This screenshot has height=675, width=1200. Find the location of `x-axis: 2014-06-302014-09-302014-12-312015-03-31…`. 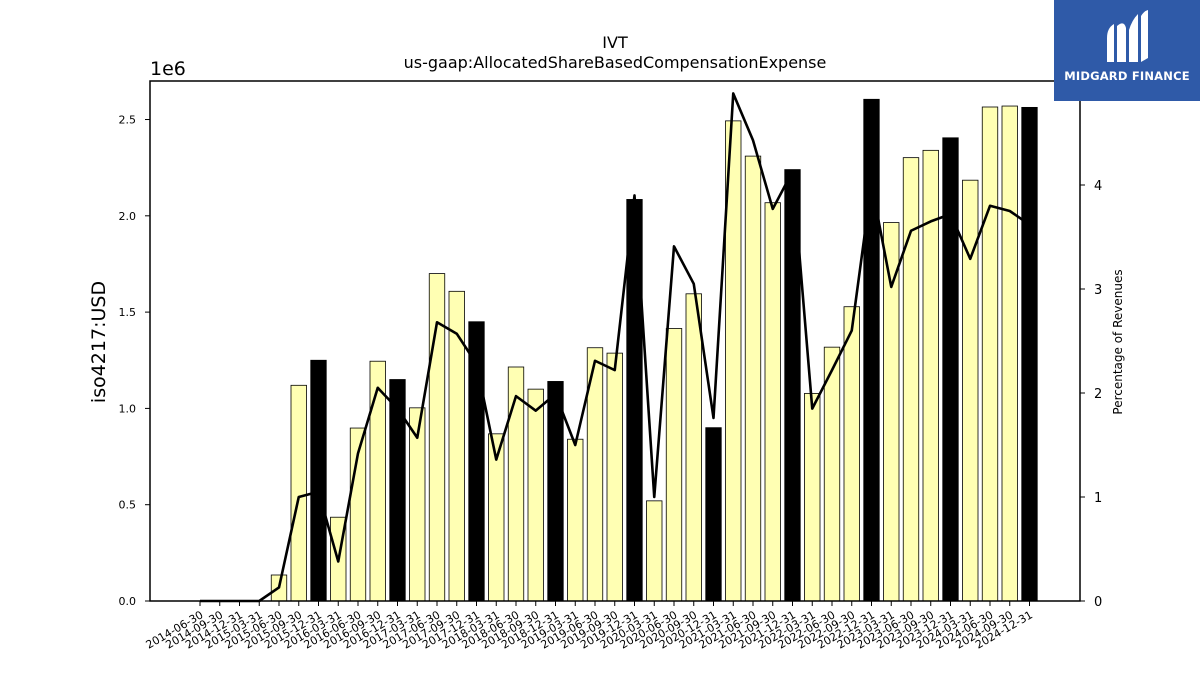

x-axis: 2014-06-302014-09-302014-12-312015-03-31… is located at coordinates (589, 626).